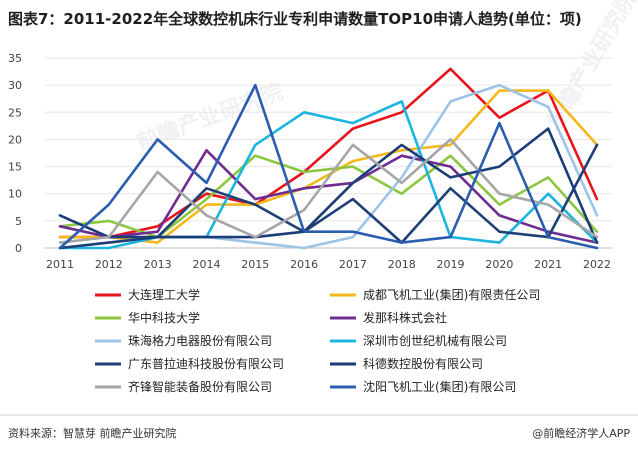  What do you see at coordinates (15, 85) in the screenshot?
I see `y-tick-label: 30` at bounding box center [15, 85].